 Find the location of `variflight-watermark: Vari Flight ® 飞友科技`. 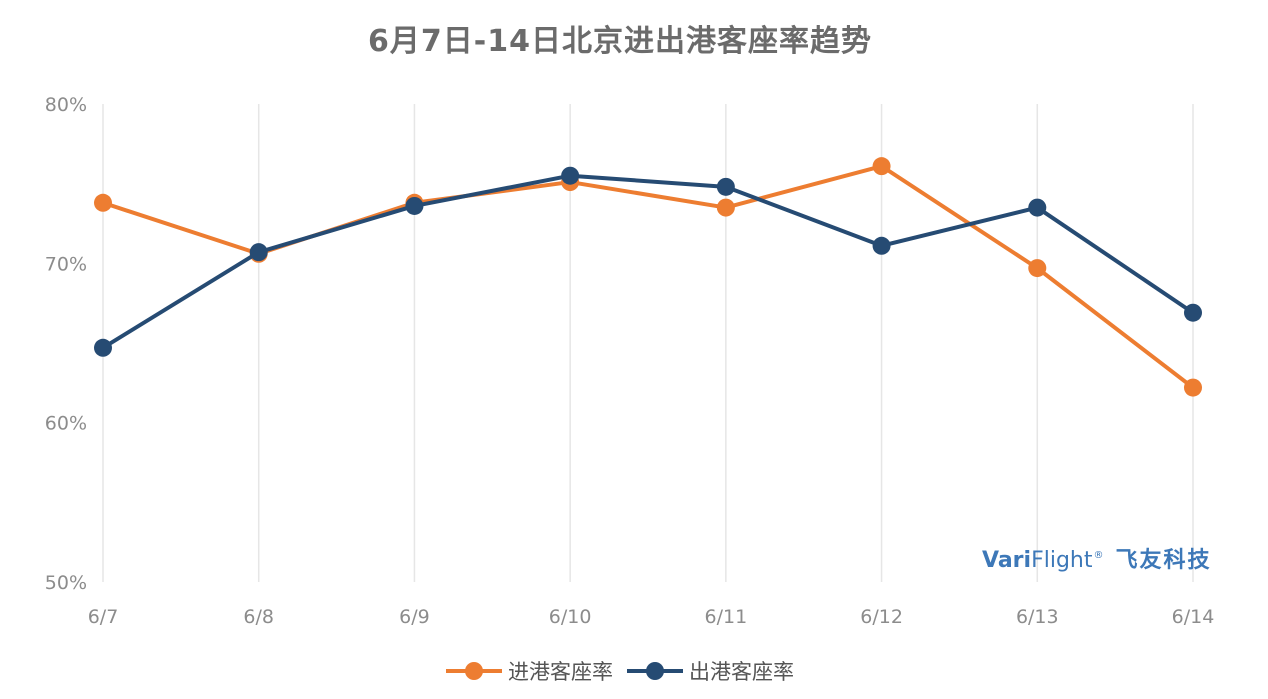

variflight-watermark: Vari Flight ® 飞友科技 is located at coordinates (1097, 558).